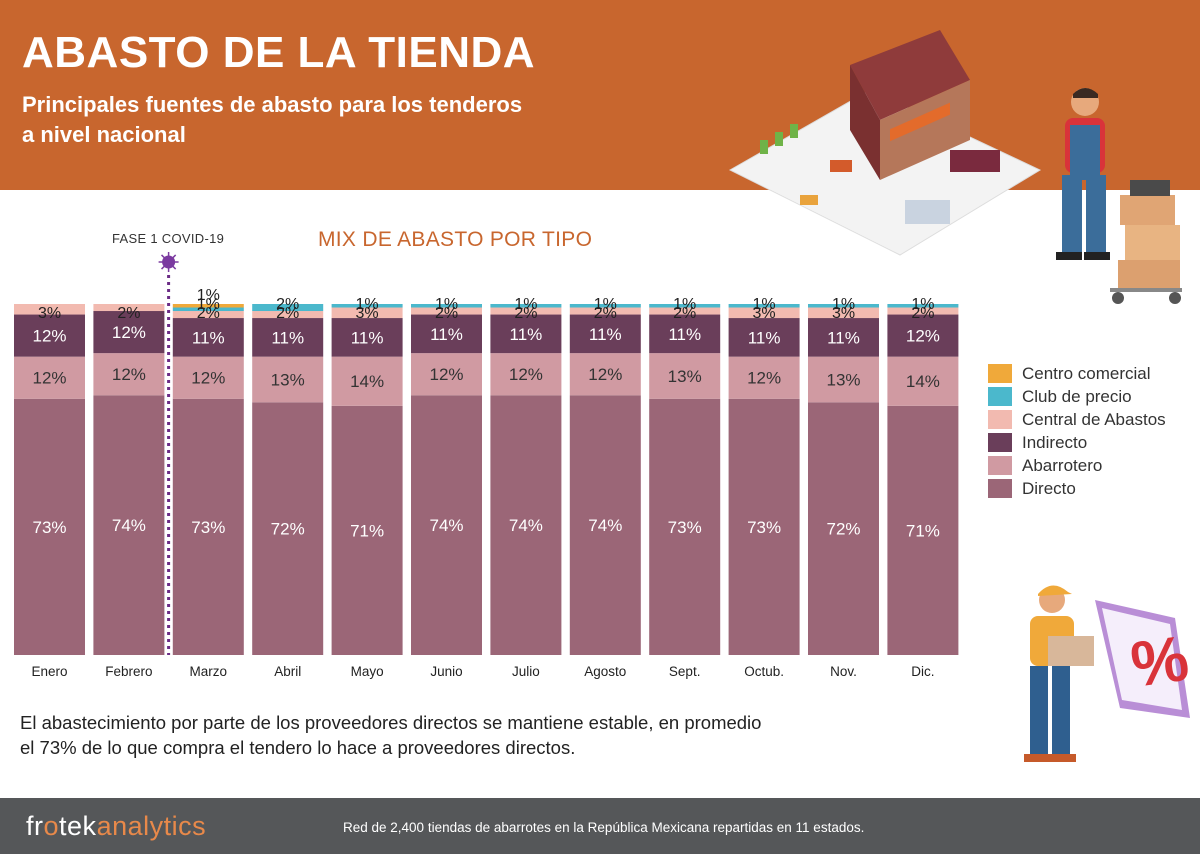 Image resolution: width=1200 pixels, height=854 pixels. What do you see at coordinates (1094, 419) in the screenshot?
I see `legend-label: Central de Abastos` at bounding box center [1094, 419].